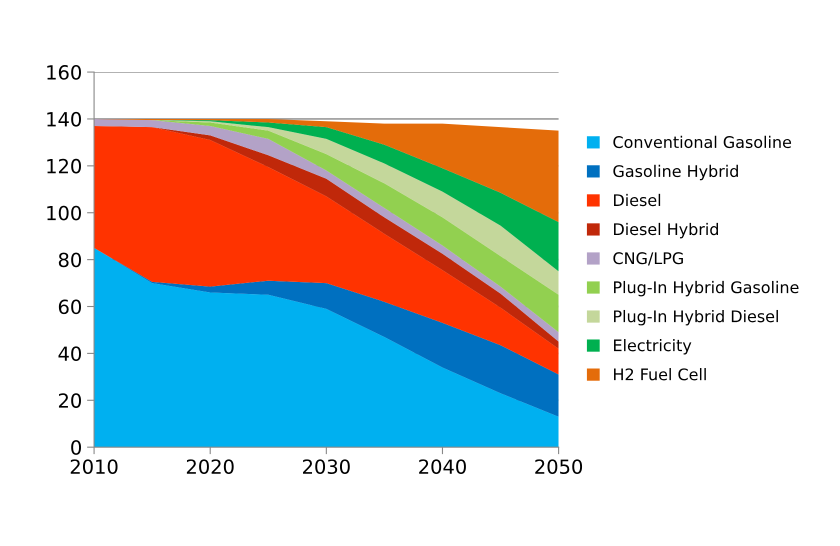 The height and width of the screenshot is (546, 840). Describe the element at coordinates (696, 318) in the screenshot. I see `legend-label: Plug-In Hybrid Diesel` at that location.